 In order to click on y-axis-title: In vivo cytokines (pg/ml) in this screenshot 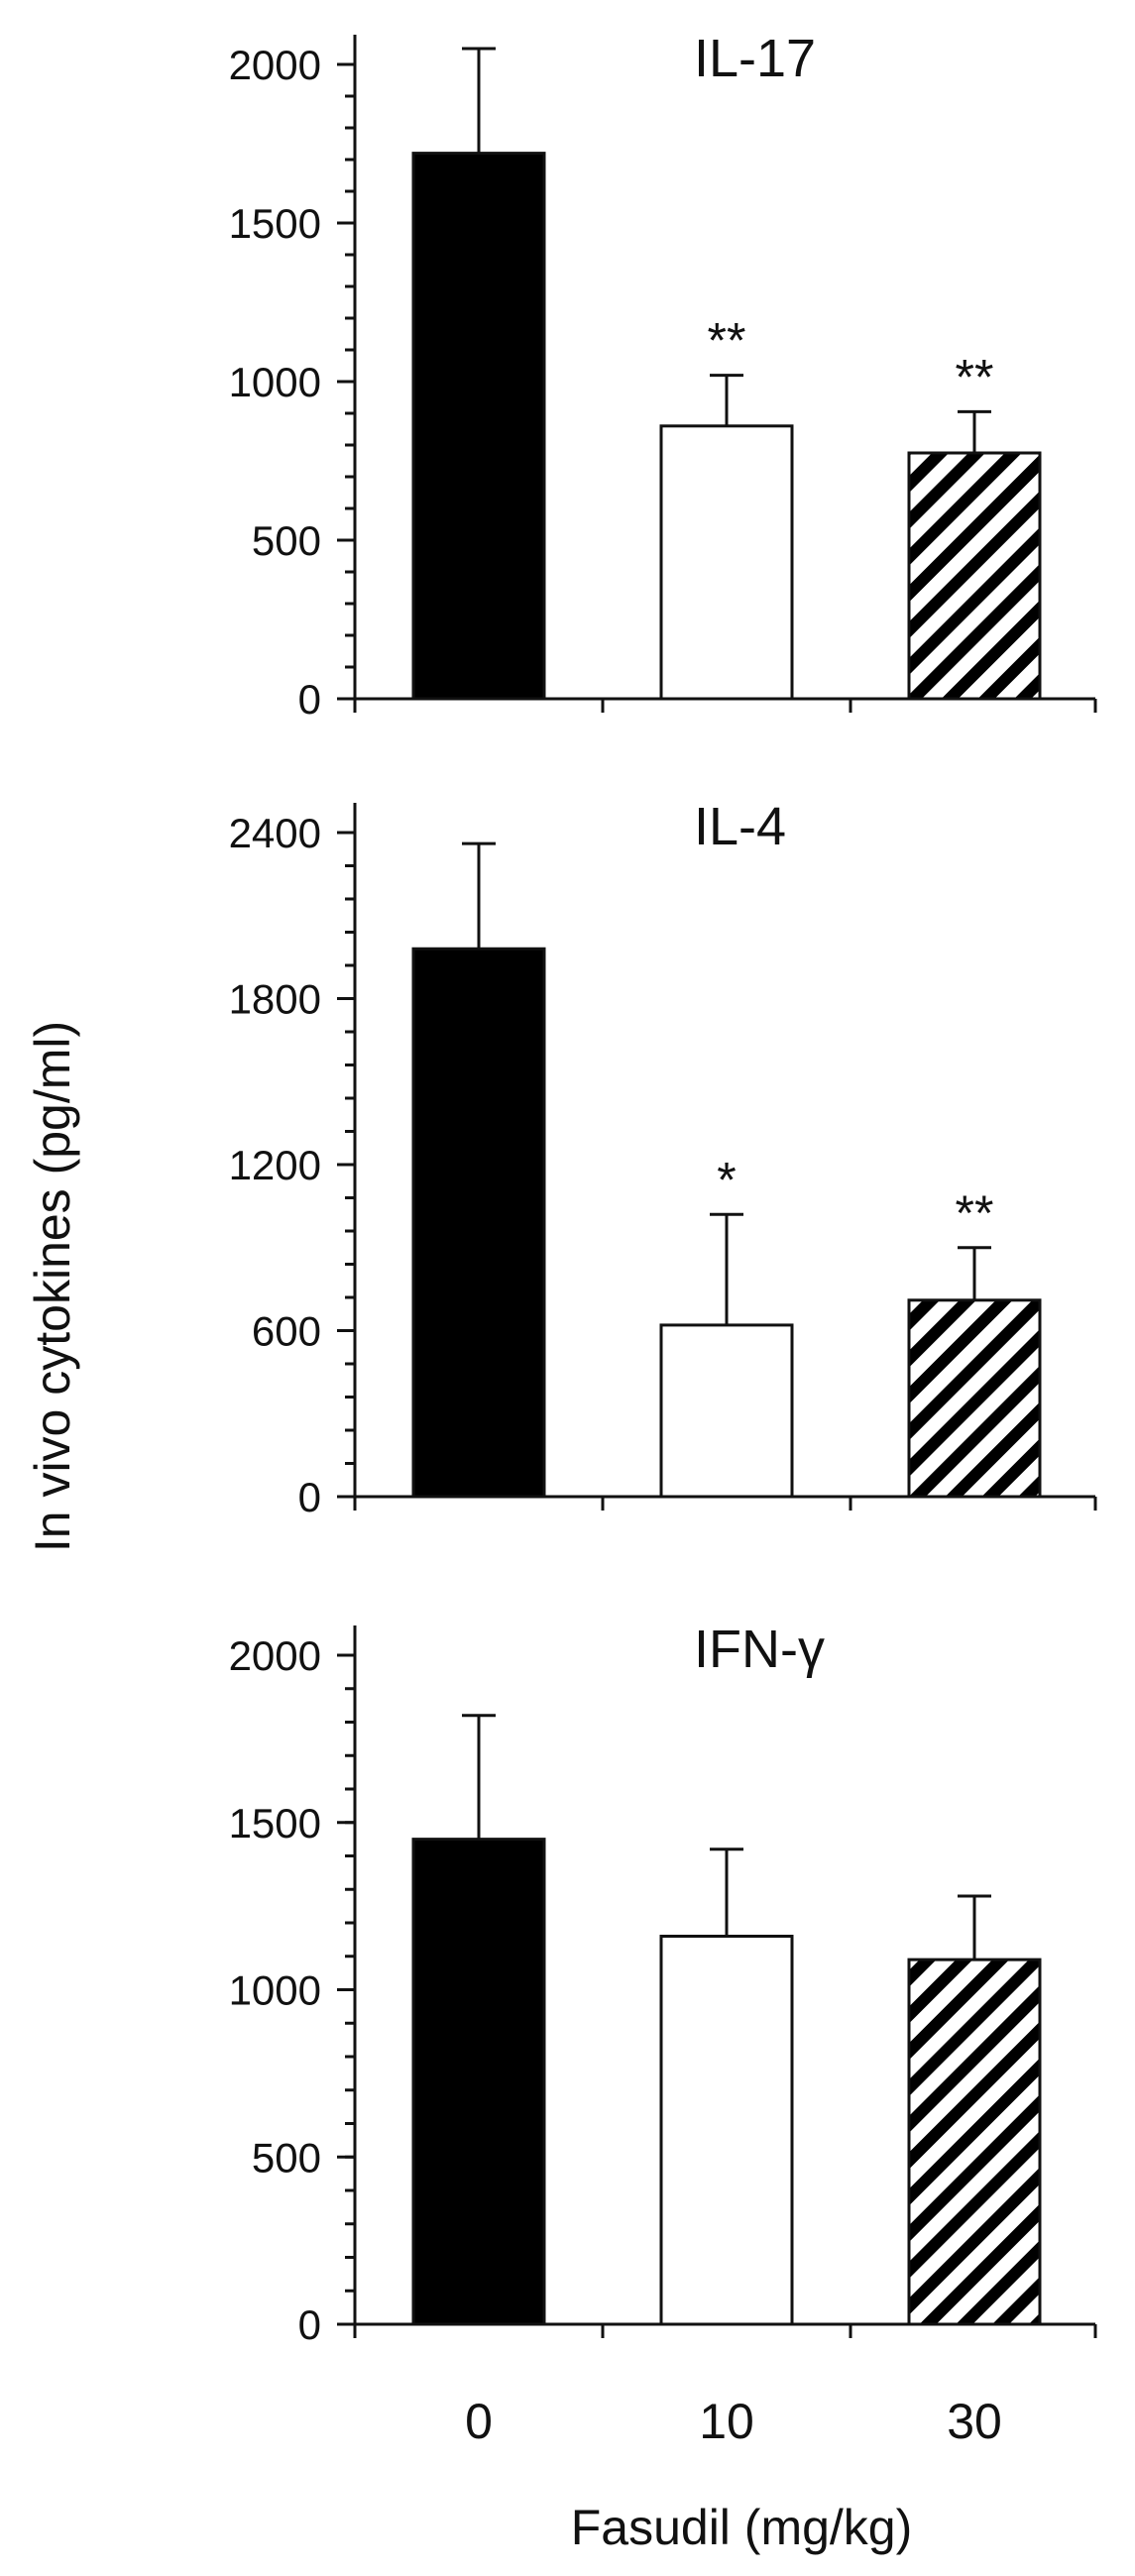, I will do `click(52, 1286)`.